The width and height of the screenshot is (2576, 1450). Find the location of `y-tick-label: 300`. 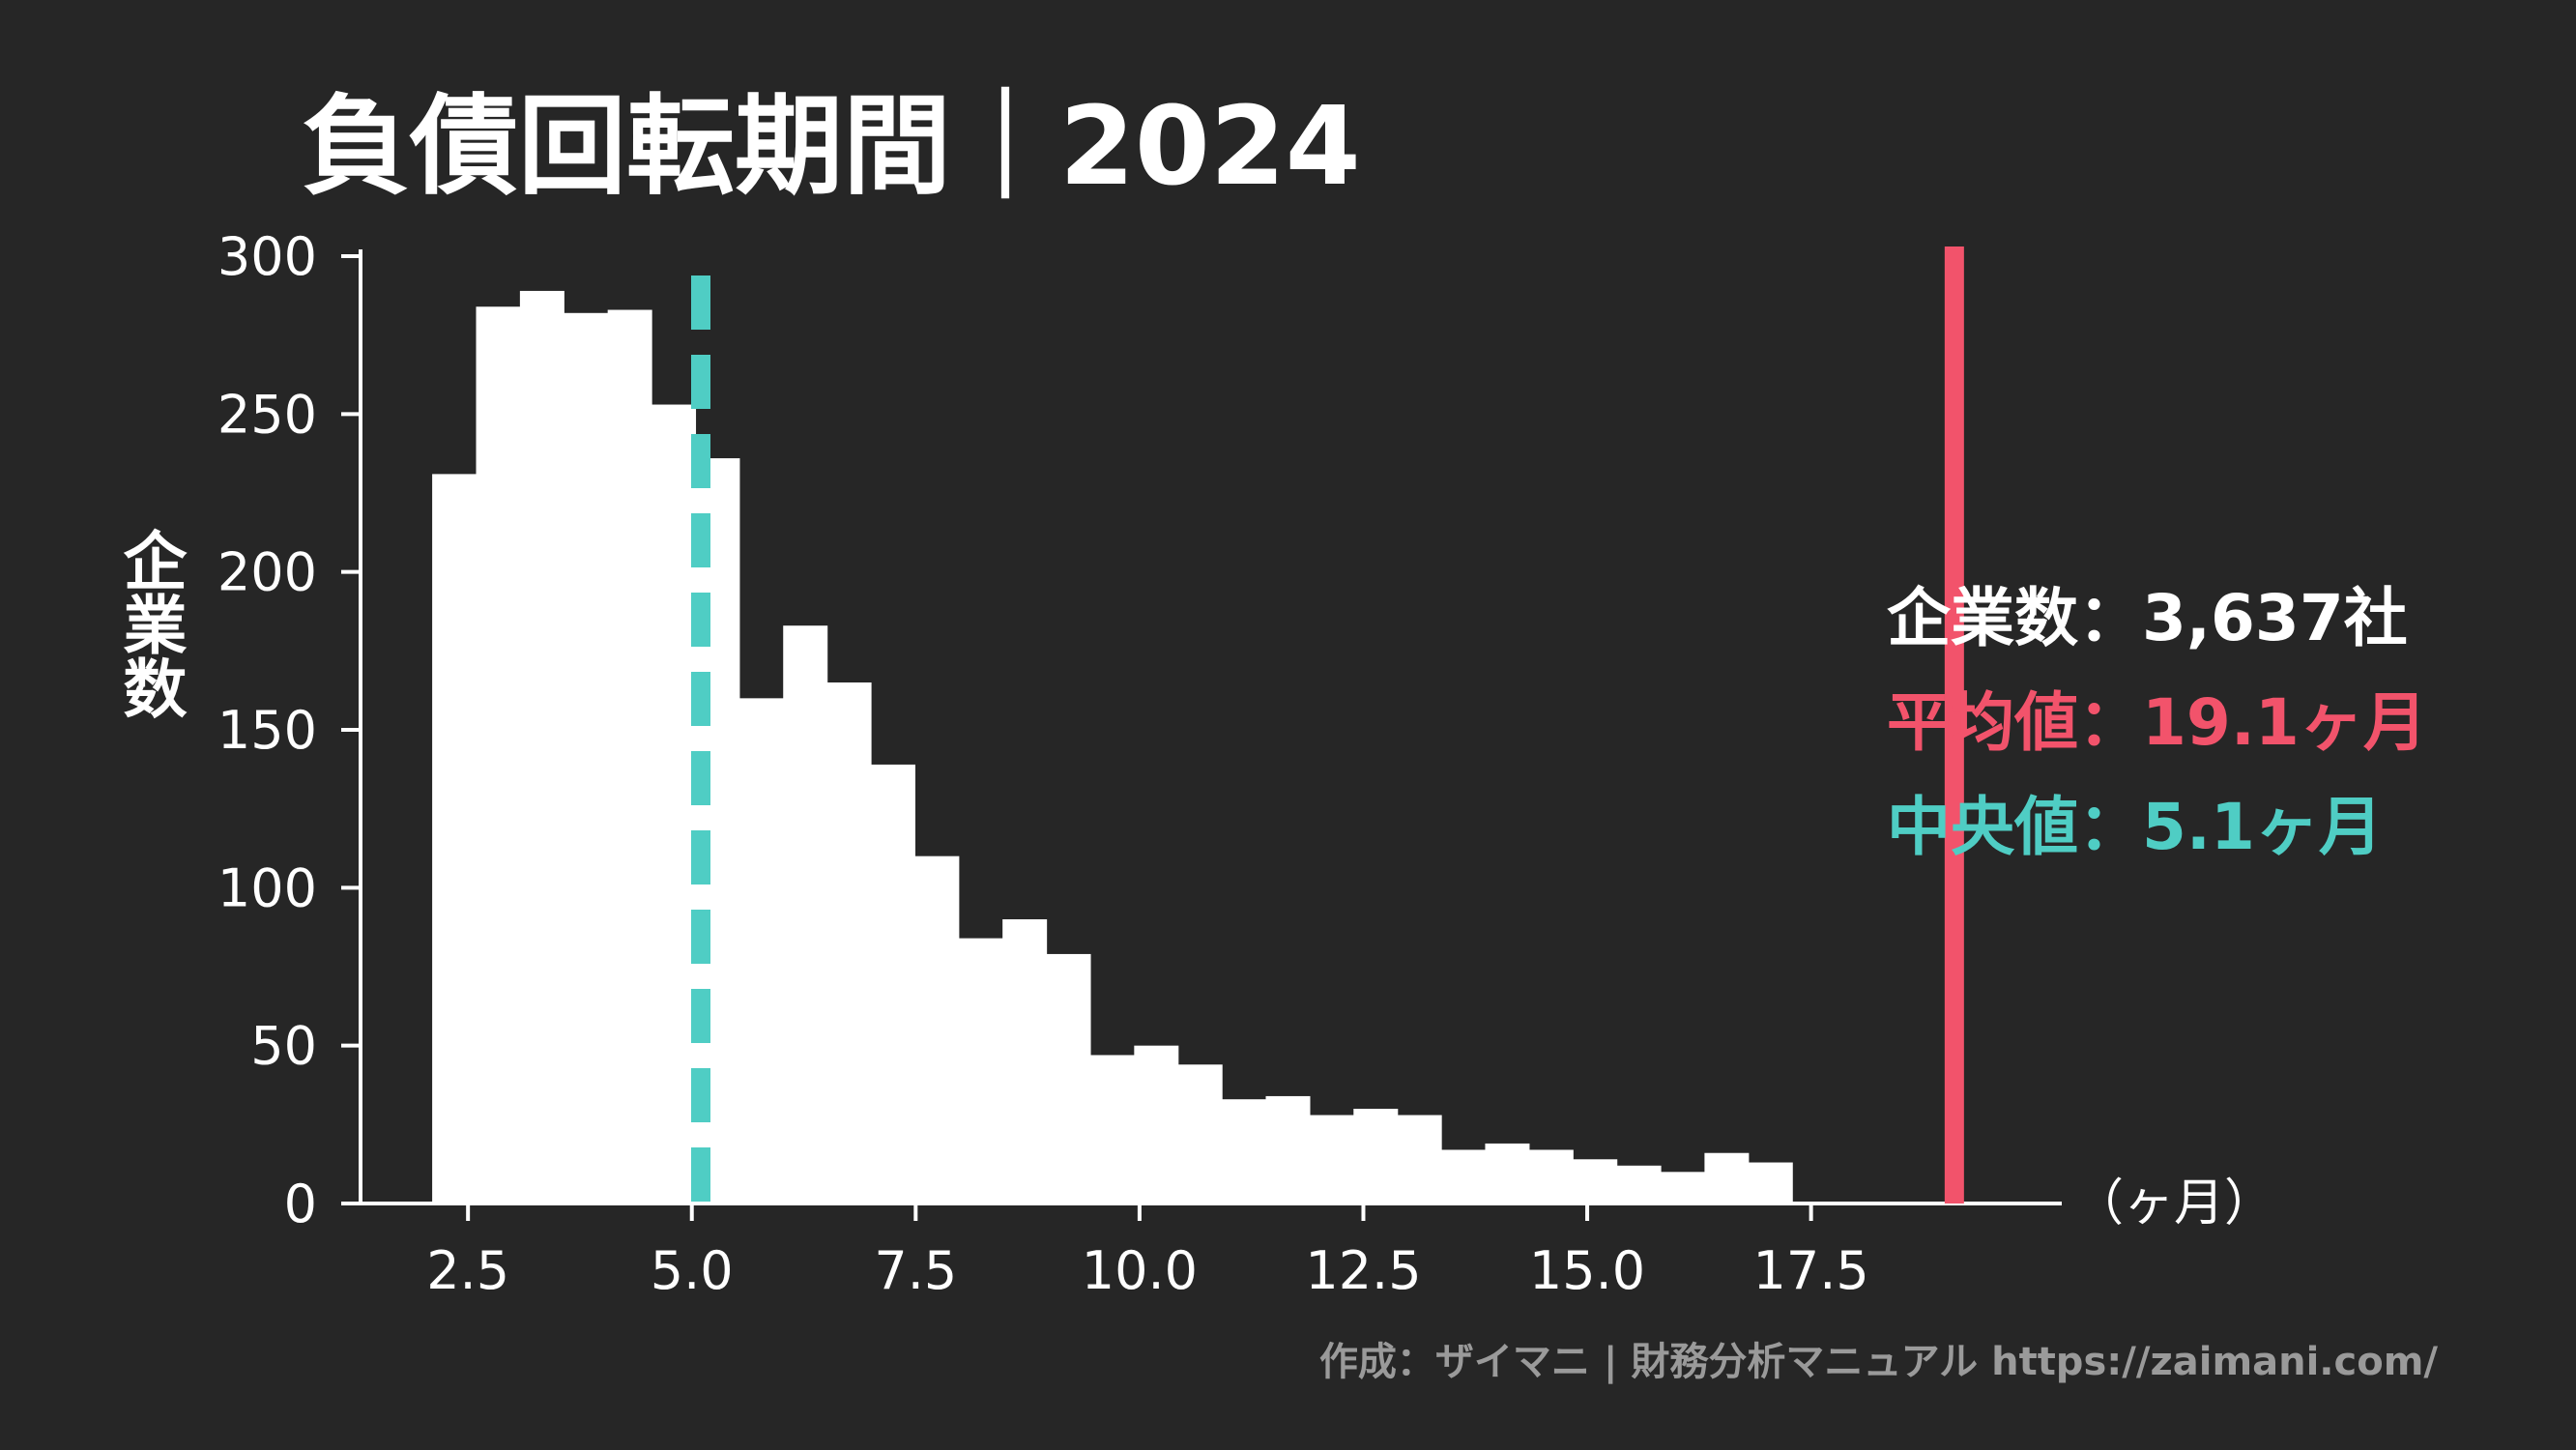

y-tick-label: 300 is located at coordinates (267, 256).